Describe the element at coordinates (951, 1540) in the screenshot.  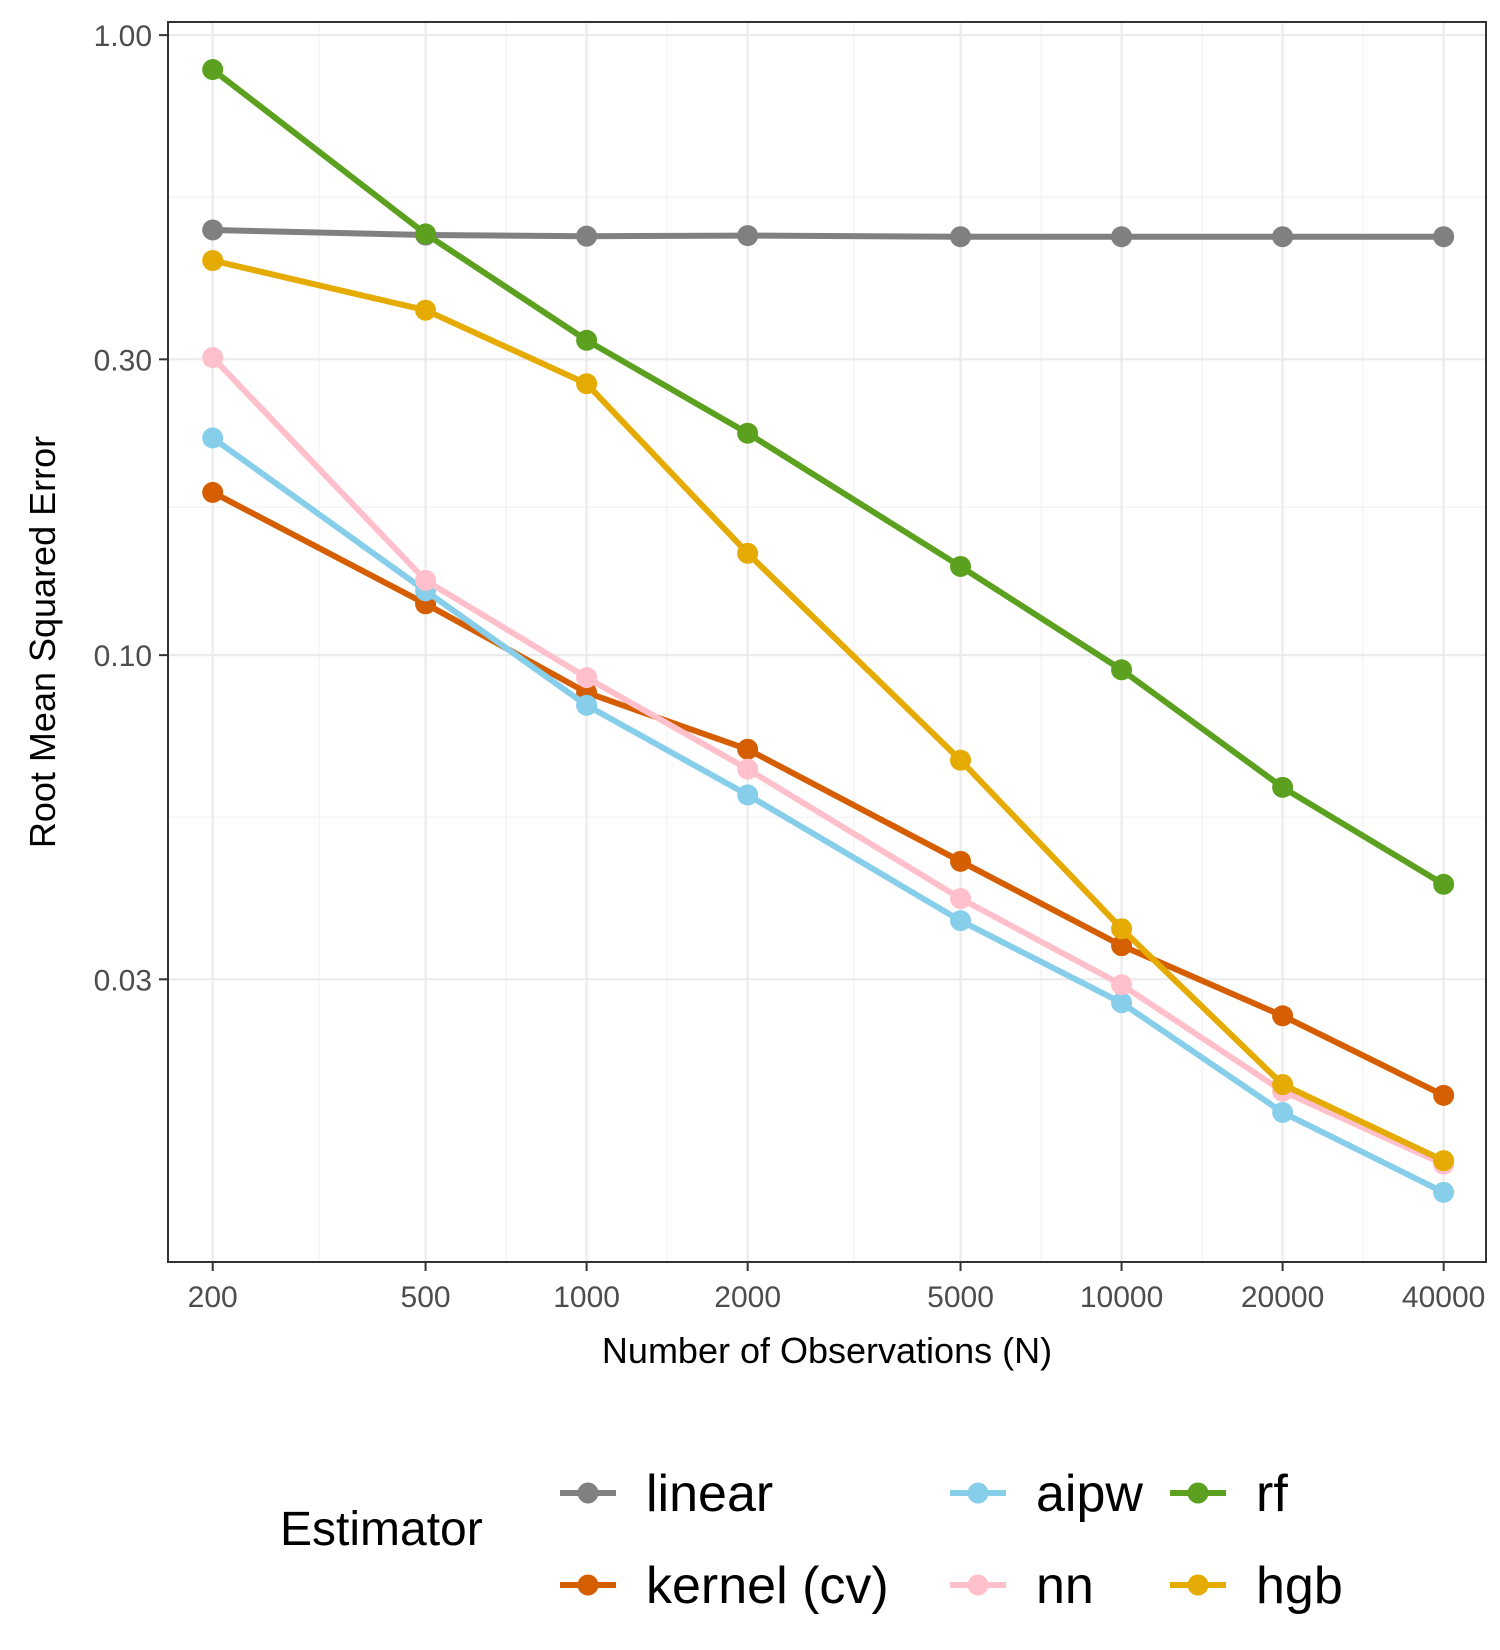
I see `legend-items: linear kernel (cv) aipw nn rf hgb` at that location.